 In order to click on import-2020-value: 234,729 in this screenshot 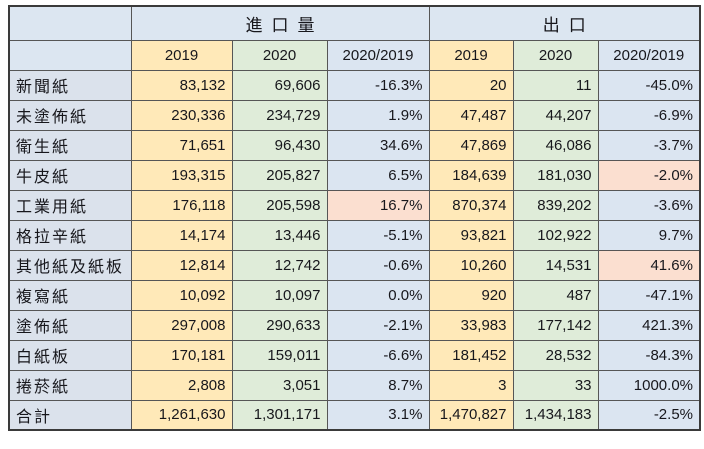, I will do `click(279, 115)`.